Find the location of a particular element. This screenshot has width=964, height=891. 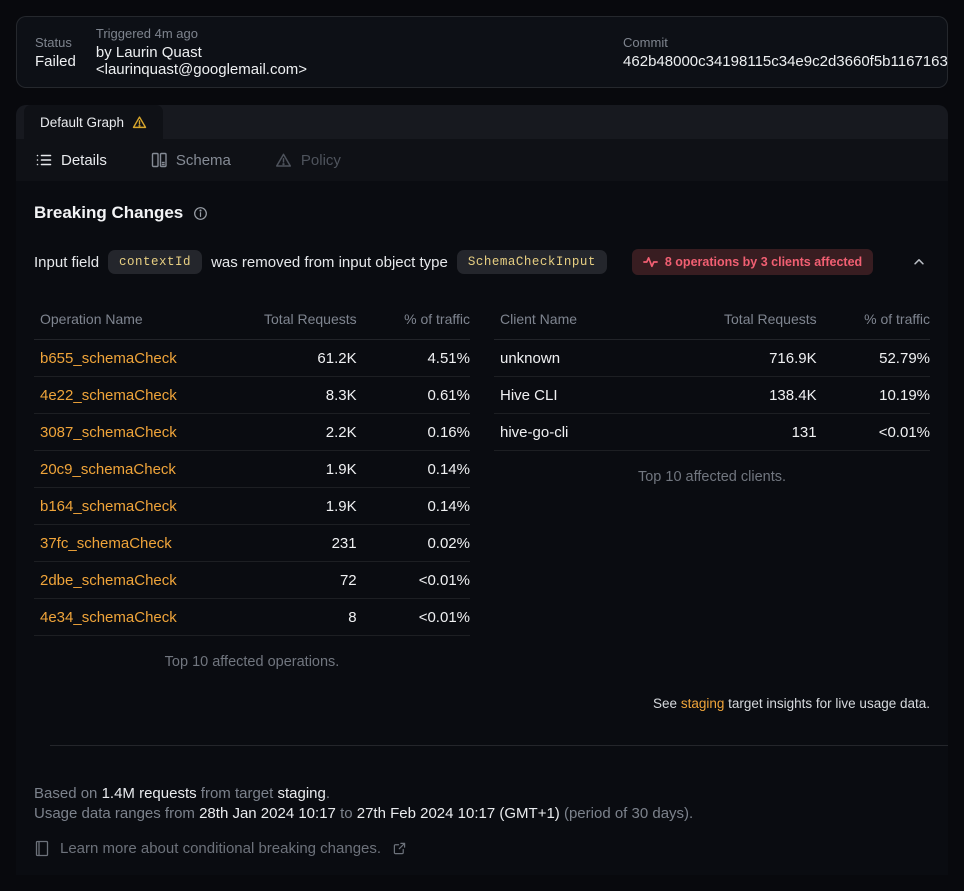

table-row: 4e34_schemaCheck 8 <0.01% is located at coordinates (252, 617).